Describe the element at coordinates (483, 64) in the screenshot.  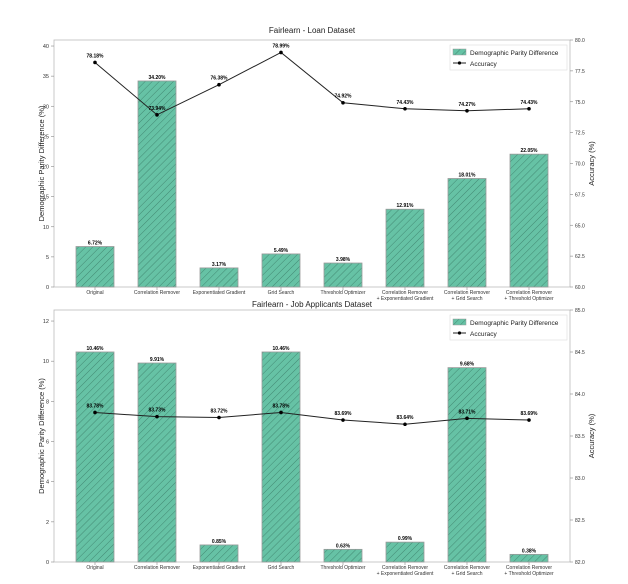
I see `legend-label: Accuracy` at that location.